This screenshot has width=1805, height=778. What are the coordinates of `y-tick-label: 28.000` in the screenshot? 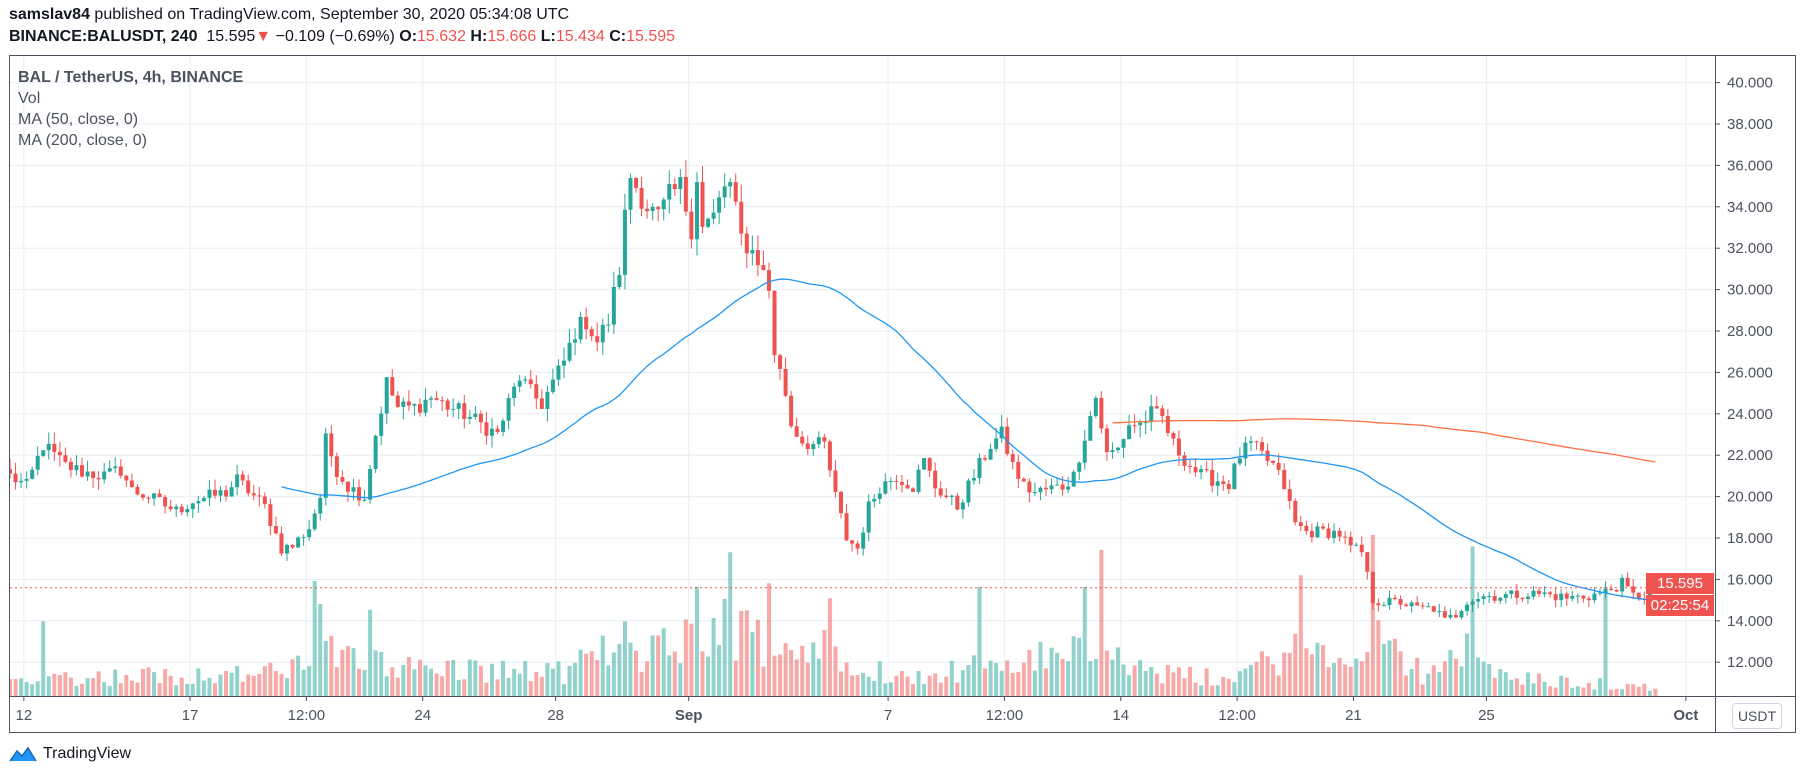 It's located at (1750, 331).